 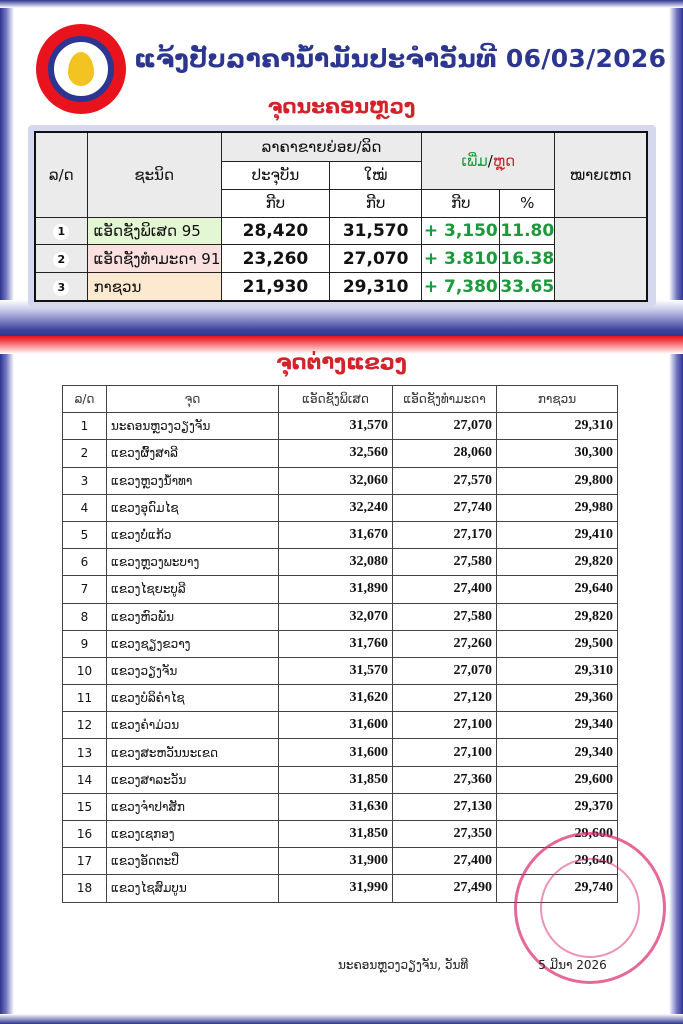 What do you see at coordinates (340, 725) in the screenshot?
I see `table-row: 12 ແຂວງຄຳມ່ວນ 31,600 27,100 29,340` at bounding box center [340, 725].